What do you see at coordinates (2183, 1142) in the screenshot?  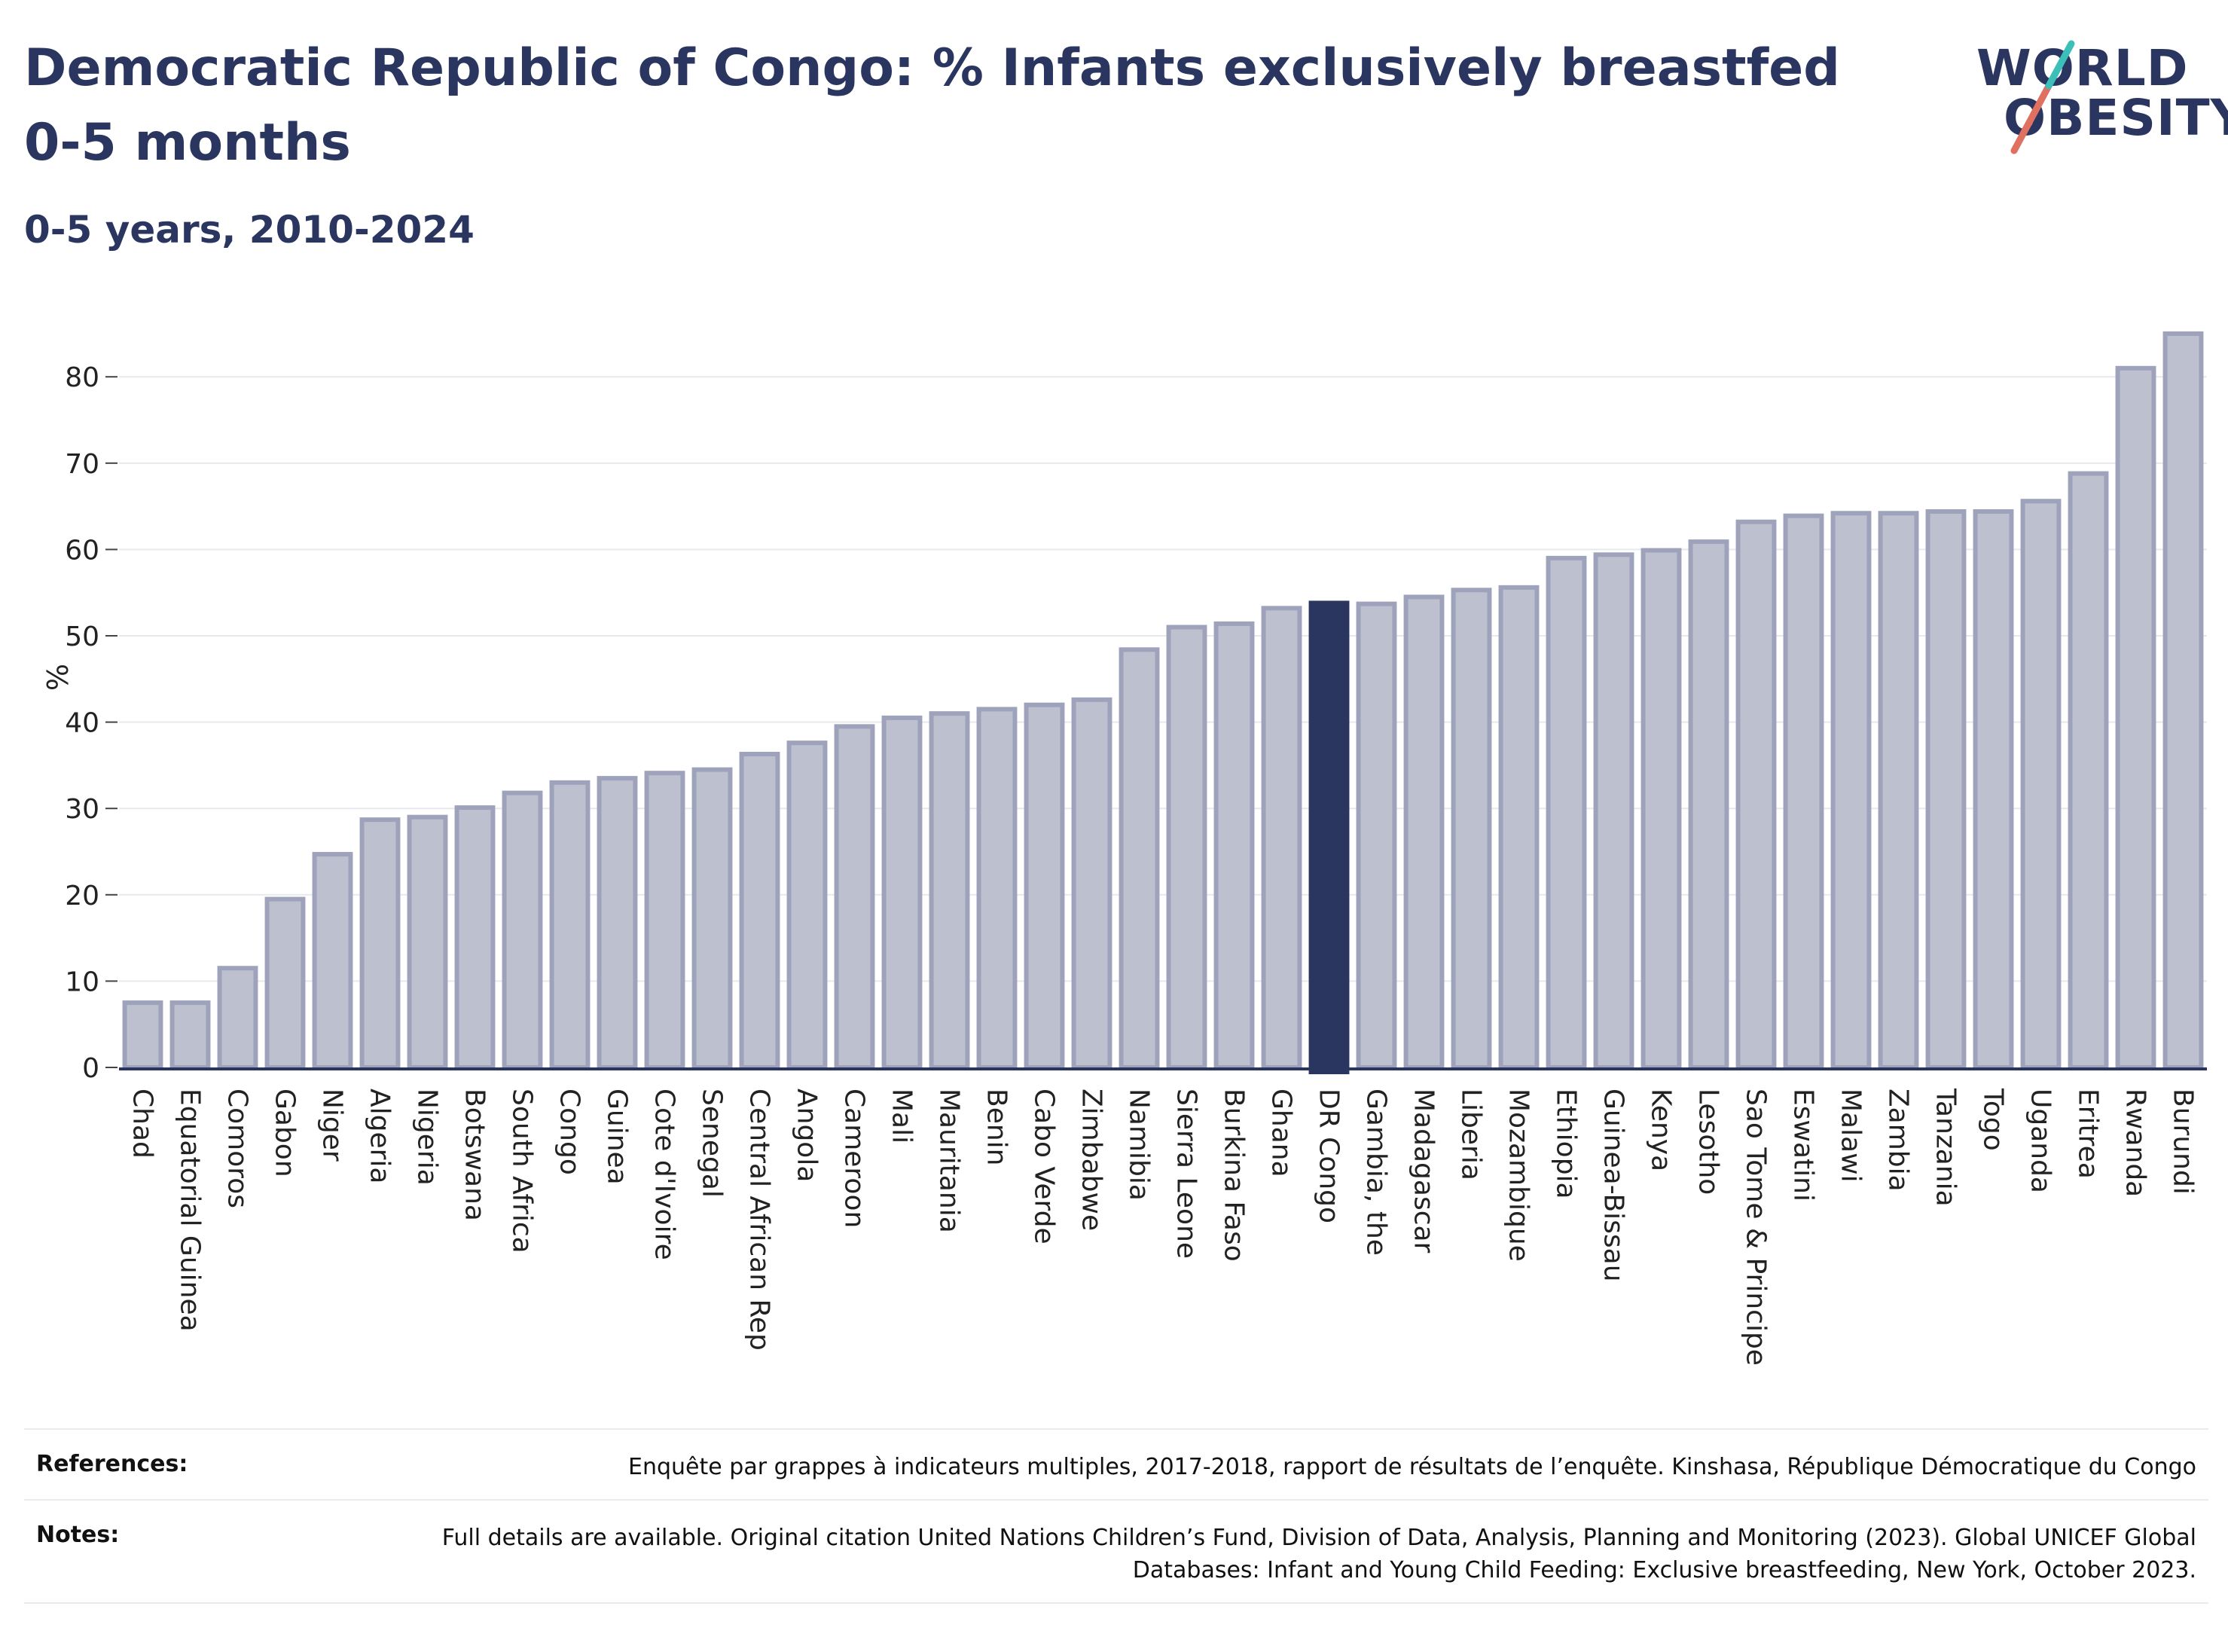 I see `x-tick-label: Burundi` at bounding box center [2183, 1142].